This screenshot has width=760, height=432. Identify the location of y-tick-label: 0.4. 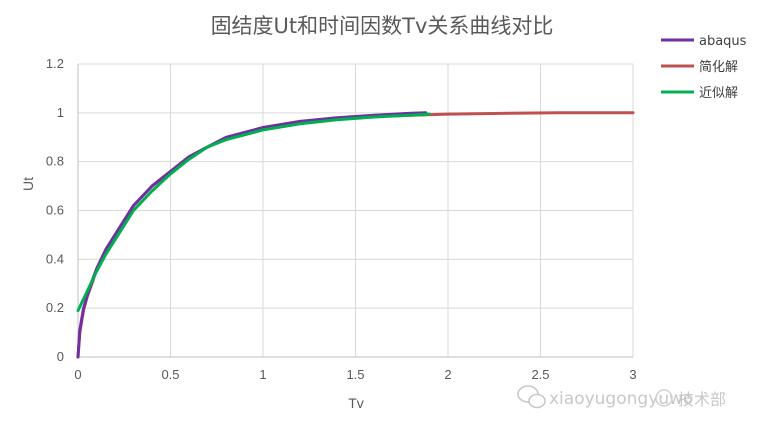
(55, 258).